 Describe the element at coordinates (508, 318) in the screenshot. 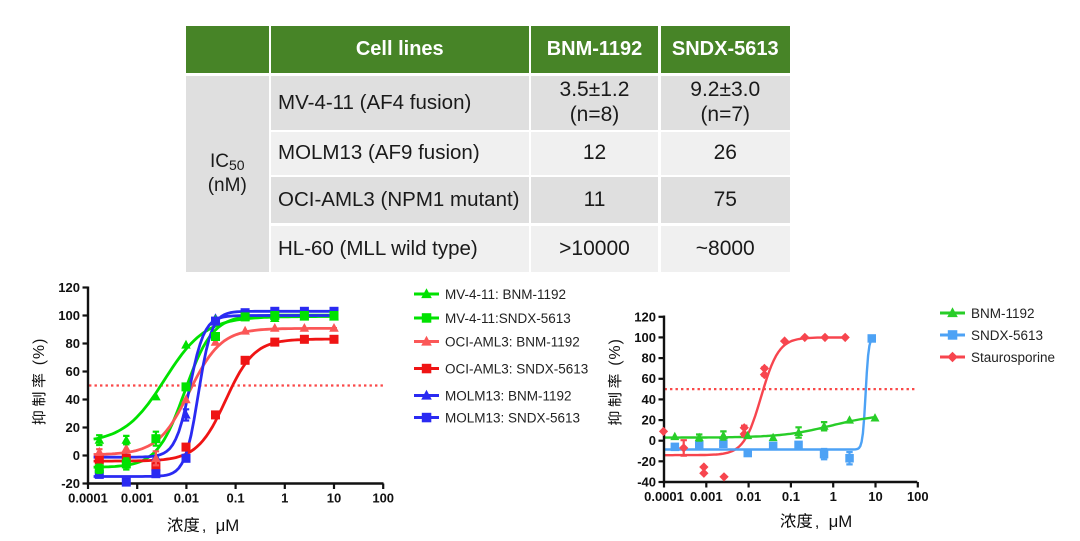

I see `svg-text: MV-4-11:SNDX-5613` at that location.